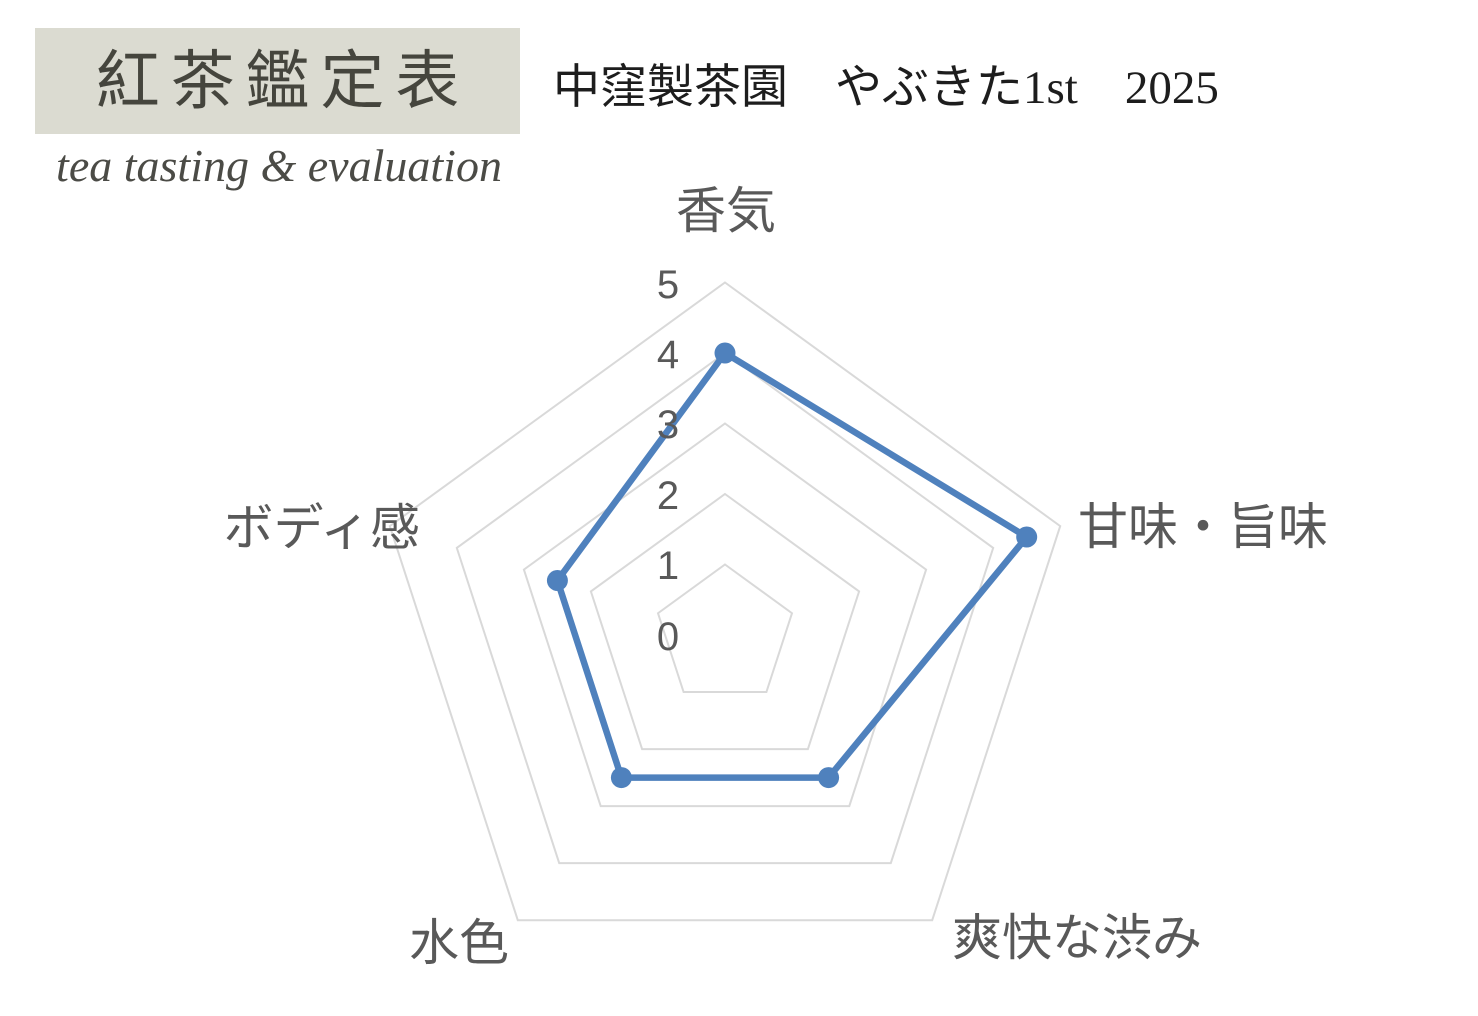 This screenshot has height=1016, width=1478. What do you see at coordinates (459, 943) in the screenshot?
I see `axis-label-liquor-color: 水色` at bounding box center [459, 943].